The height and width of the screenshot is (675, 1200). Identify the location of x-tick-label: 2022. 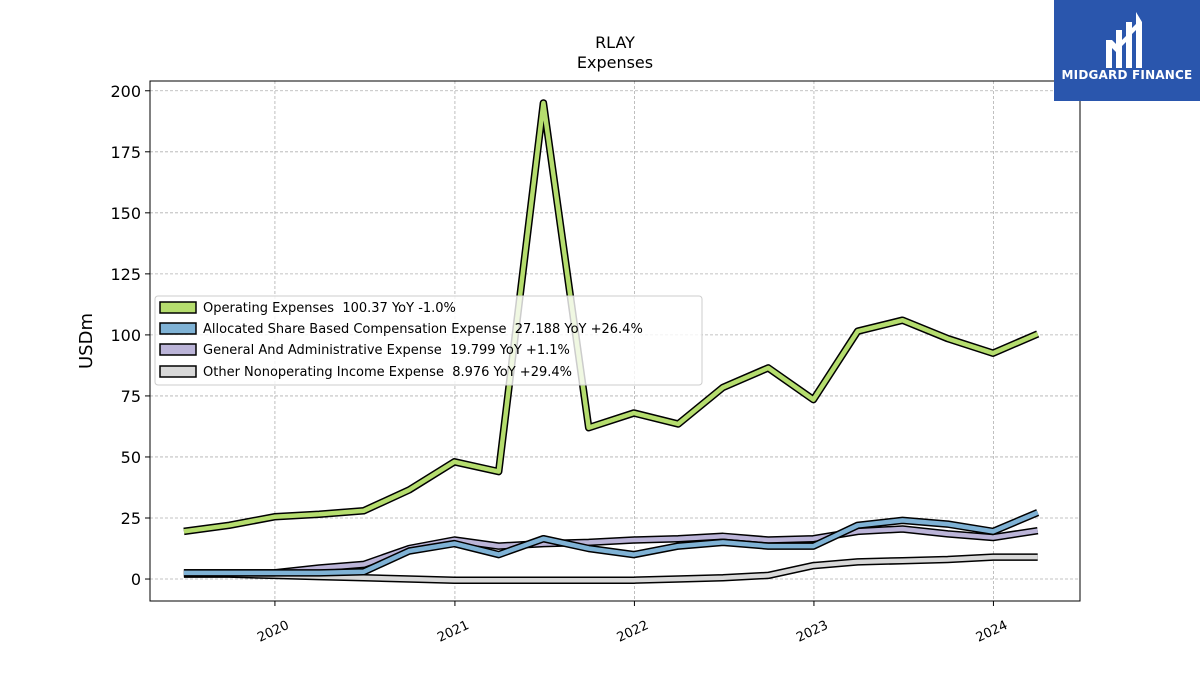
(633, 632).